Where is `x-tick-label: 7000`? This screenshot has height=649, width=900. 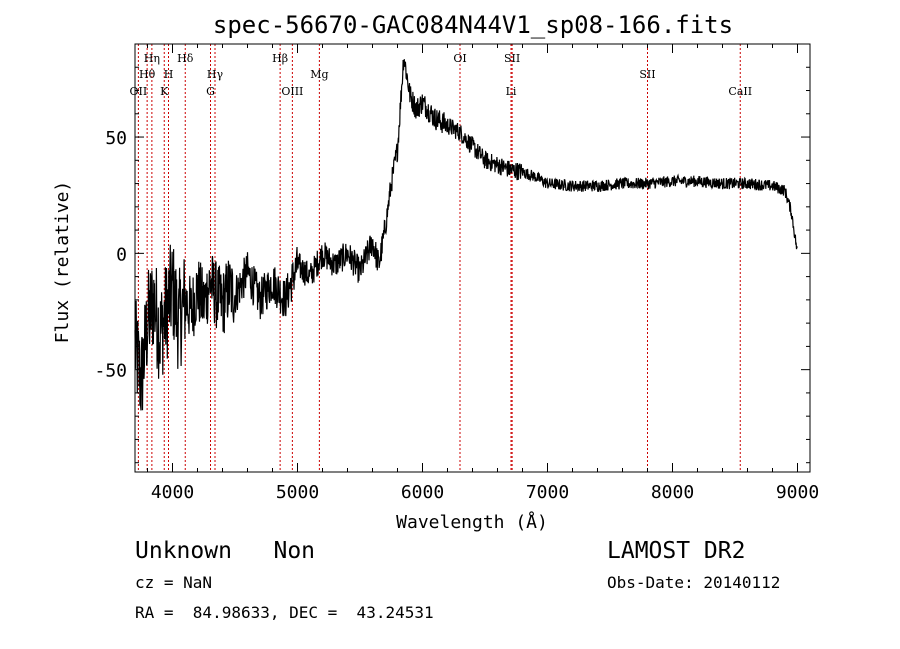 x-tick-label: 7000 is located at coordinates (547, 492).